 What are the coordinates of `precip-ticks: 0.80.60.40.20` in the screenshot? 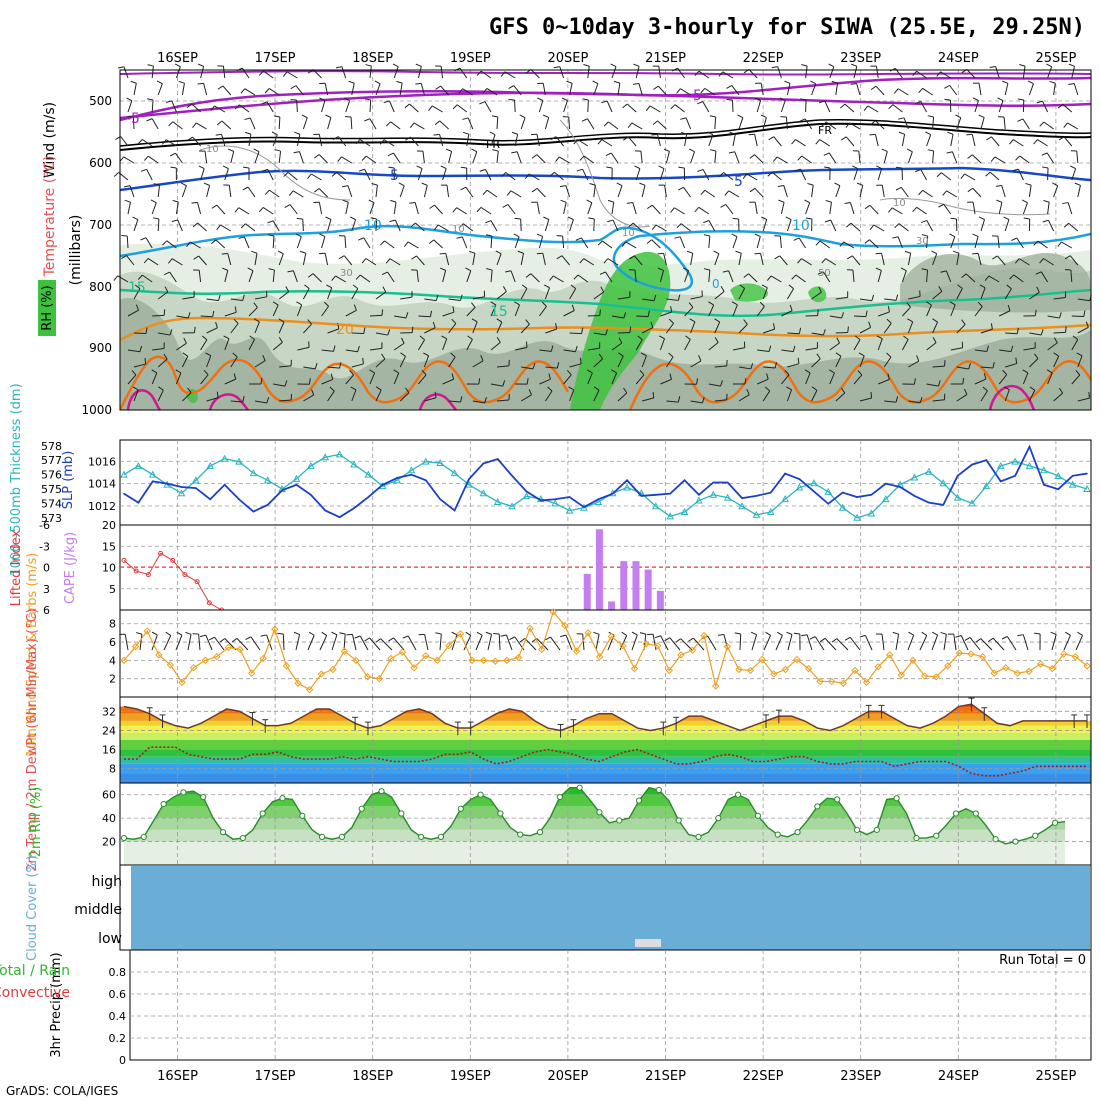 It's located at (118, 1016).